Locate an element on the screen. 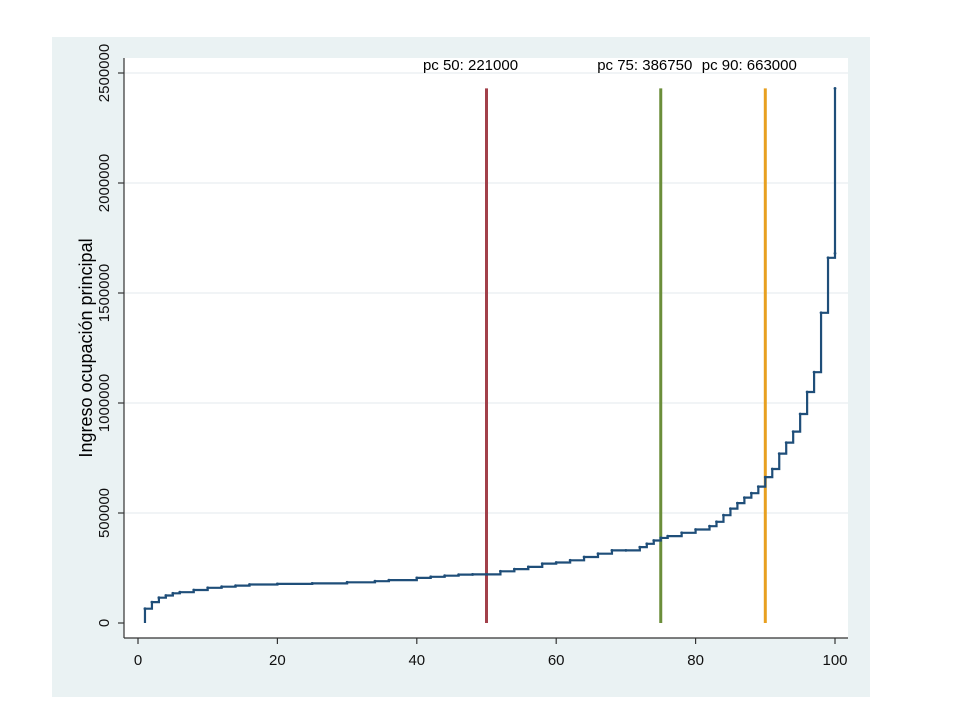  percentile-label: pc 90: 663000 is located at coordinates (749, 65).